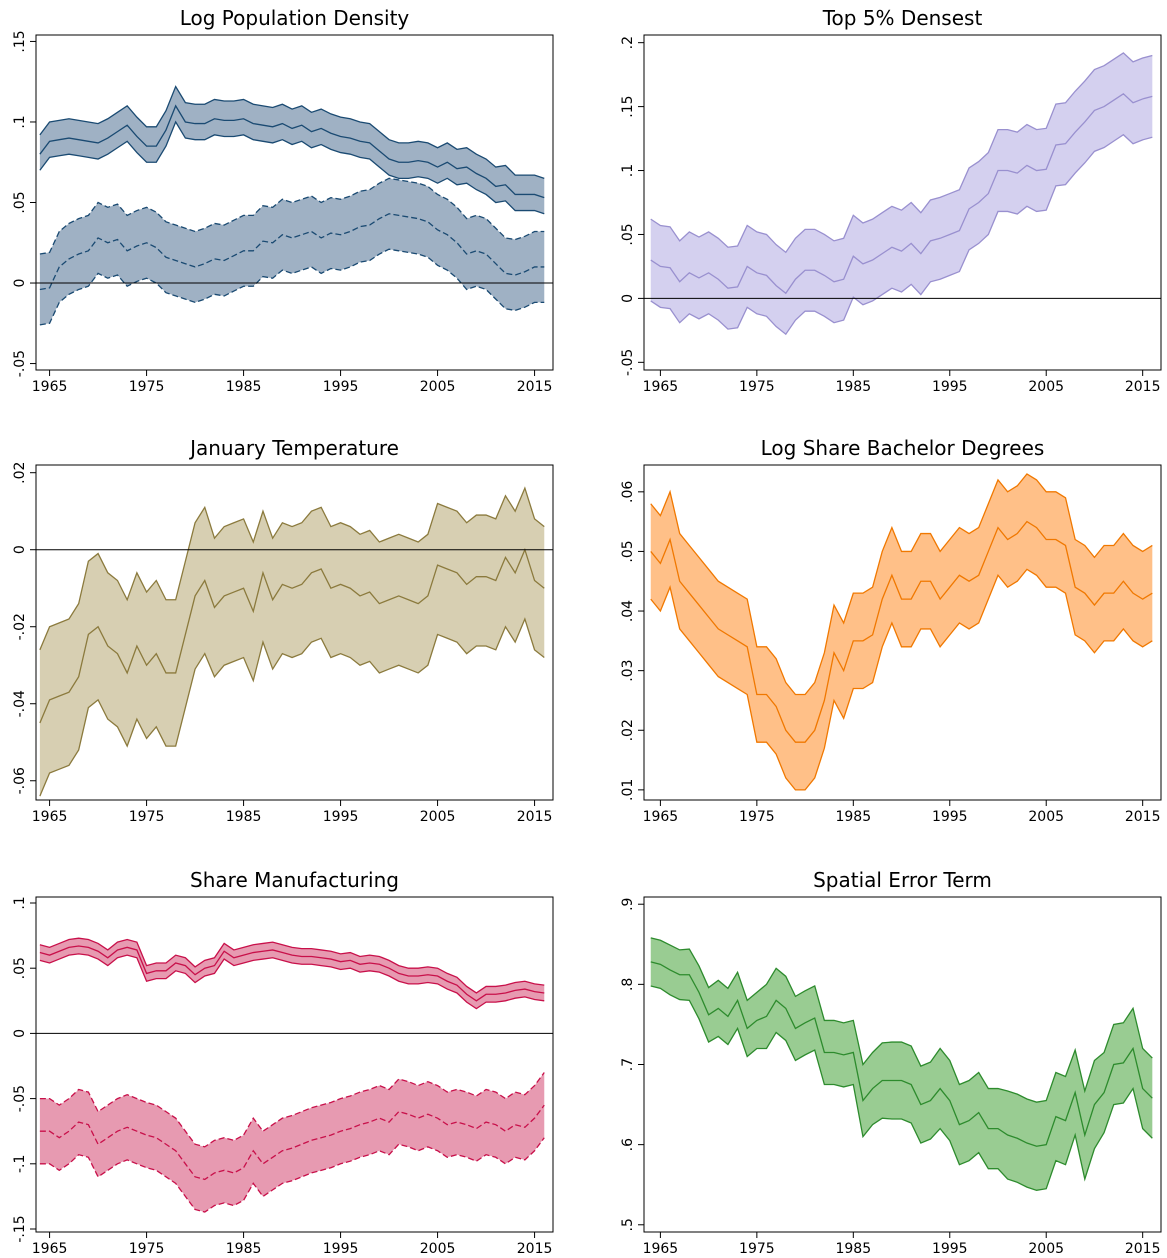  Describe the element at coordinates (902, 880) in the screenshot. I see `chart-title: Spatial Error Term` at that location.